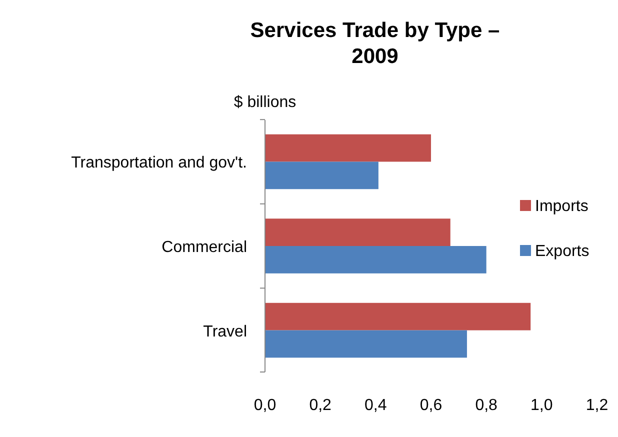 Image resolution: width=618 pixels, height=437 pixels. Describe the element at coordinates (225, 331) in the screenshot. I see `y-tick-label: Travel` at that location.